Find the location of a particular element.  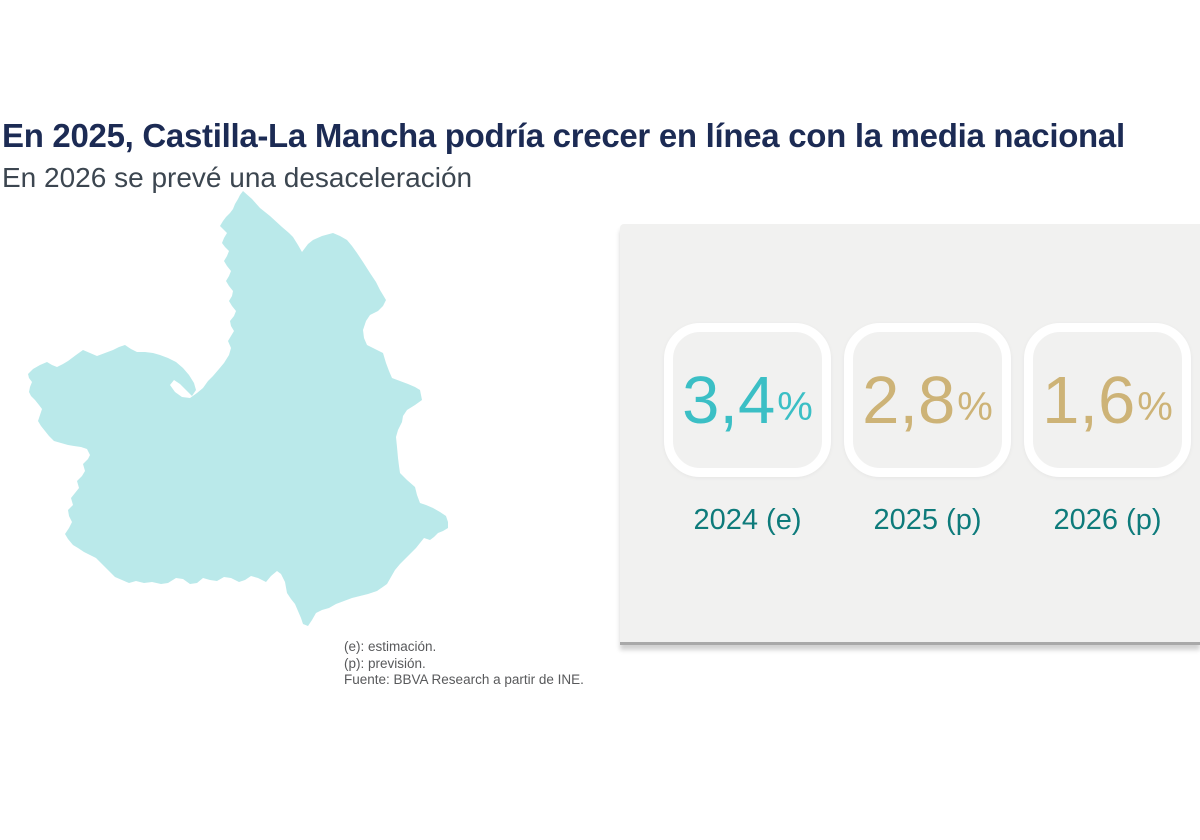

stat-year-label: 2024 (e) is located at coordinates (747, 520).